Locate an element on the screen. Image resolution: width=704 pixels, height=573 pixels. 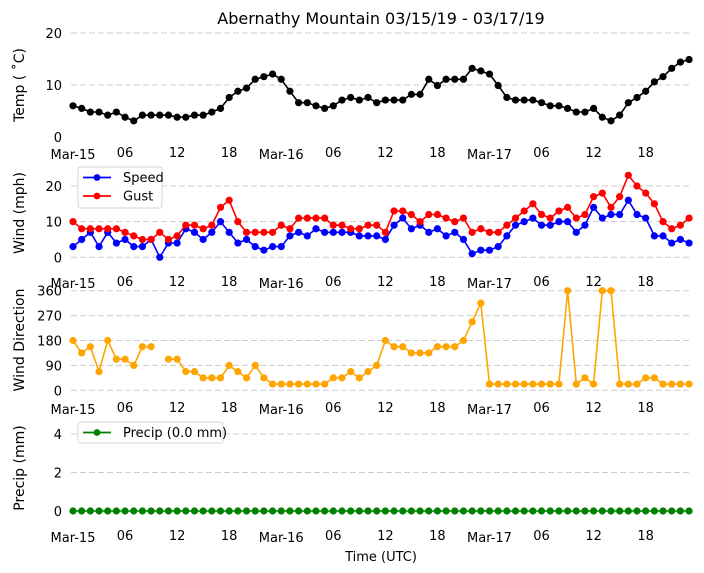
y-tick-label: 20 is located at coordinates (53, 187).